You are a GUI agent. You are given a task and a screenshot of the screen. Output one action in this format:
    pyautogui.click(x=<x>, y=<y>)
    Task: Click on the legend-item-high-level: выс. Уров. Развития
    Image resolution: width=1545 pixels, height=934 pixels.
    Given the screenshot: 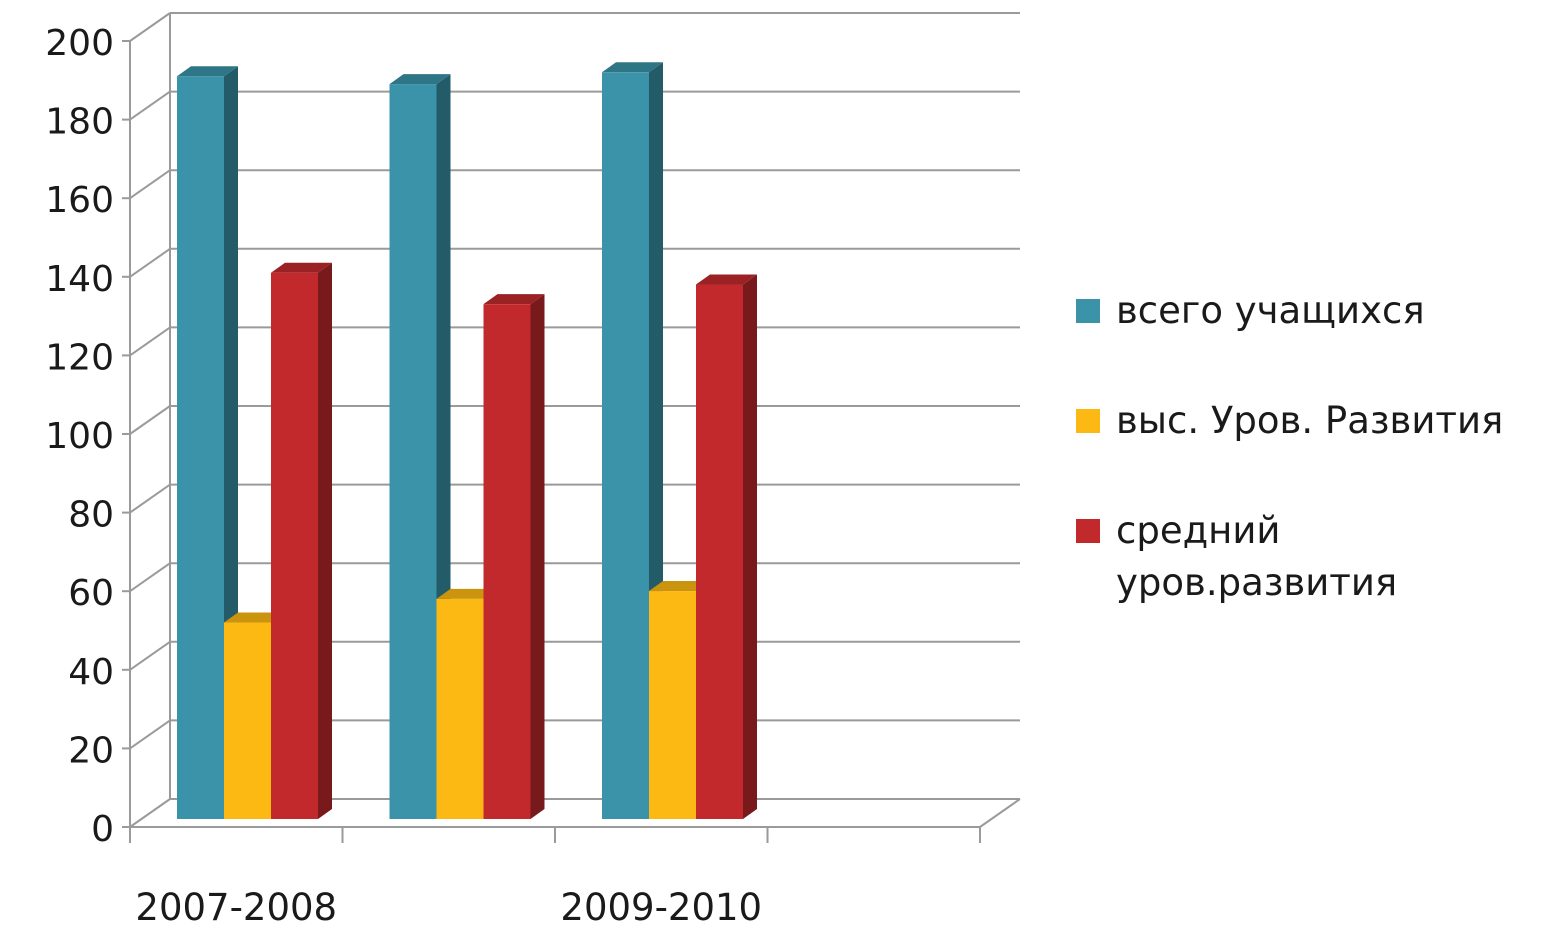 What is the action you would take?
    pyautogui.click(x=1306, y=421)
    